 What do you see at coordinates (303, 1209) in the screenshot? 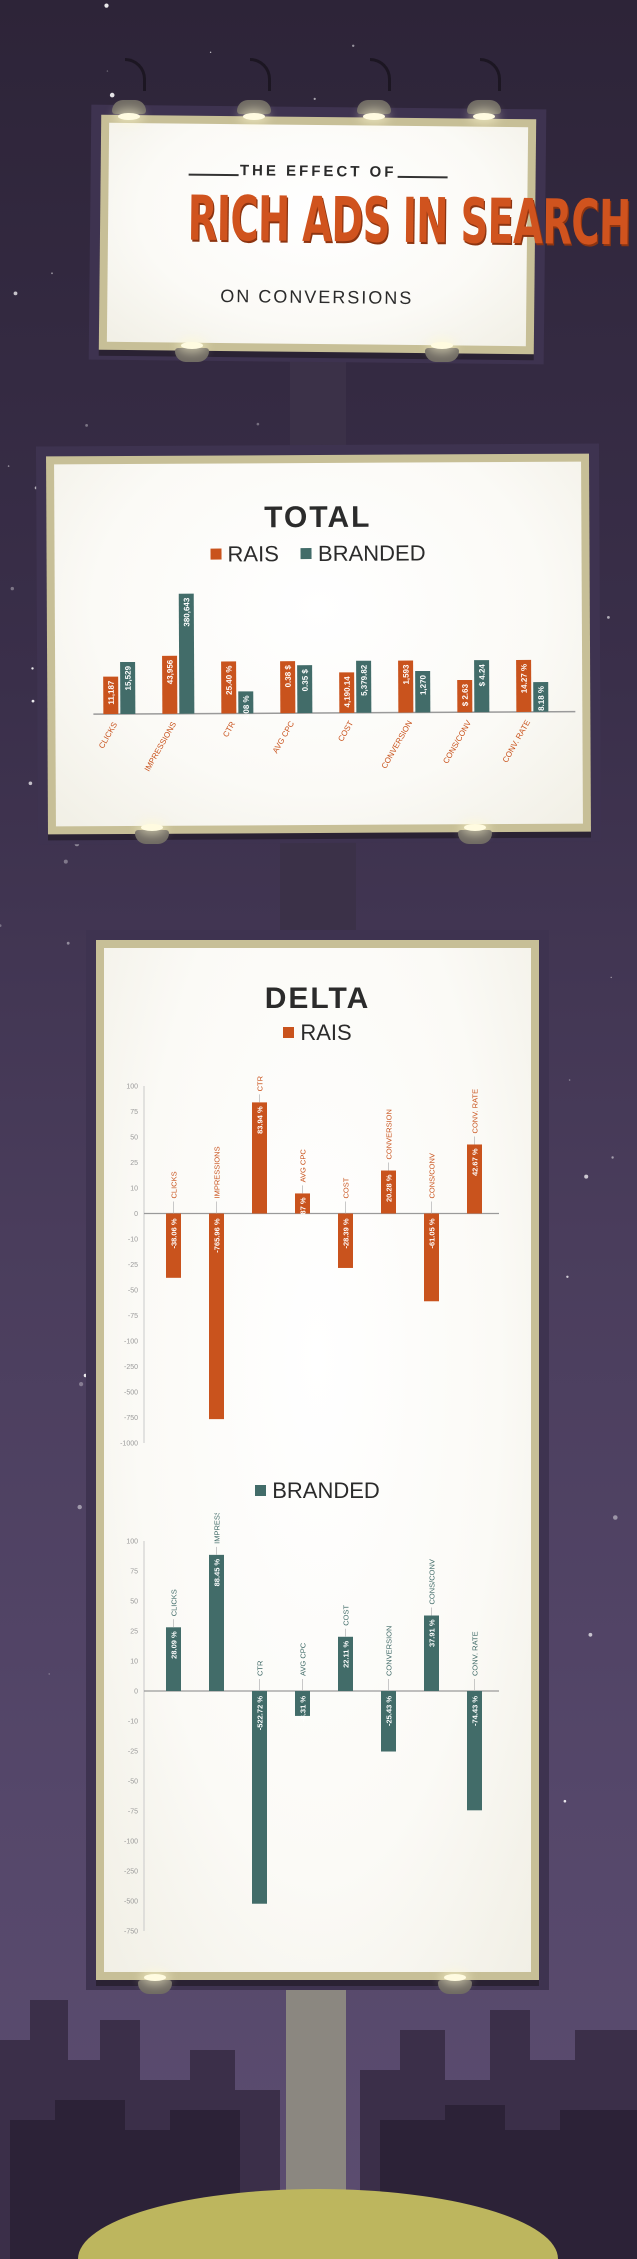
I see `delta-bar-label: 7.87 %` at bounding box center [303, 1209].